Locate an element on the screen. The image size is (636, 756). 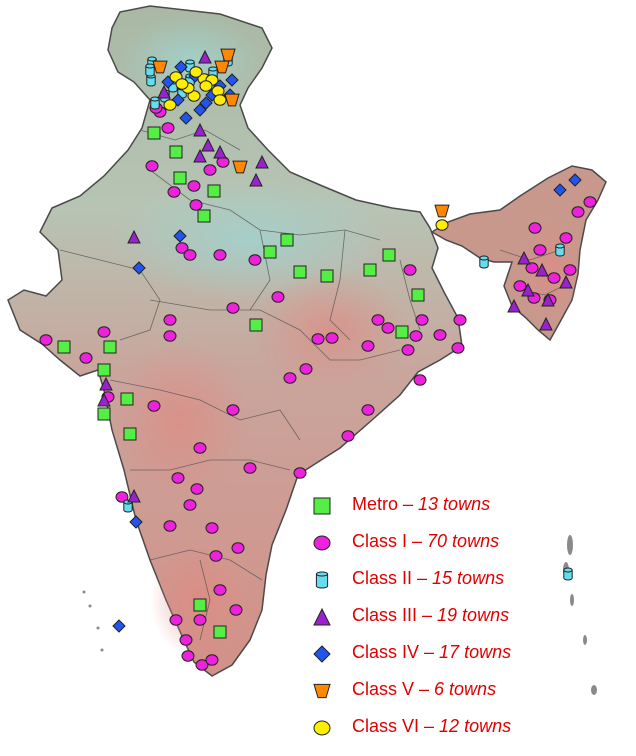
legend-label: Class I – 70 towns is located at coordinates (425, 541).